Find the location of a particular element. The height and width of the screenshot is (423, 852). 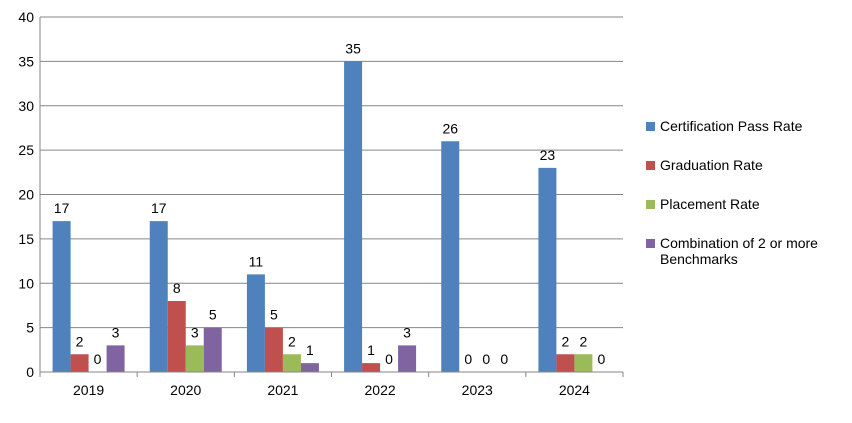

x-tick-label: 2020 is located at coordinates (185, 390).